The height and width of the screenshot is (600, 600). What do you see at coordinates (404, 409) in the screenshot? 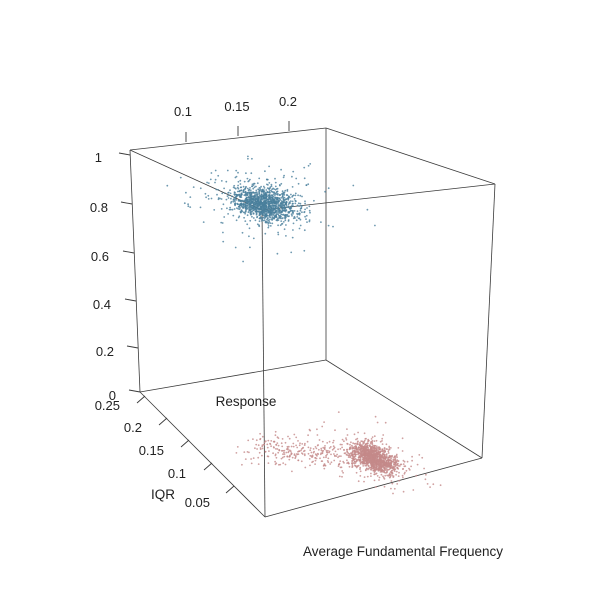
I see `box-edge-bottom-back` at bounding box center [404, 409].